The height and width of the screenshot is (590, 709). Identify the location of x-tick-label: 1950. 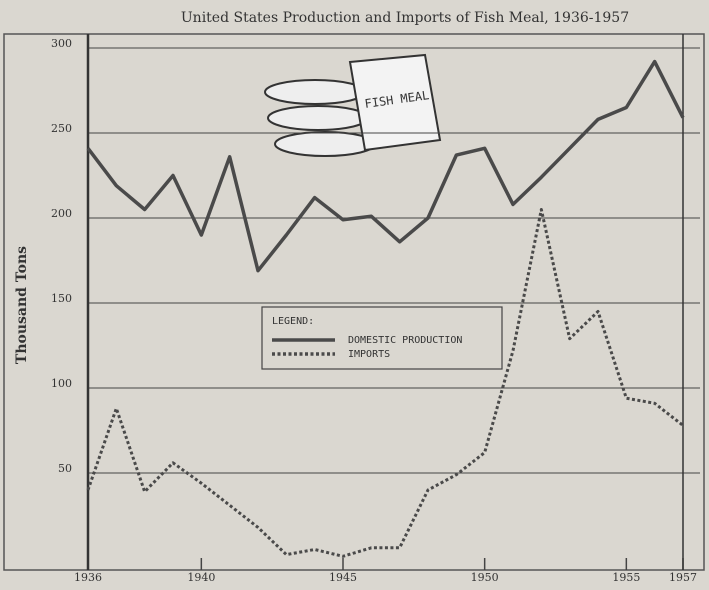
(485, 577).